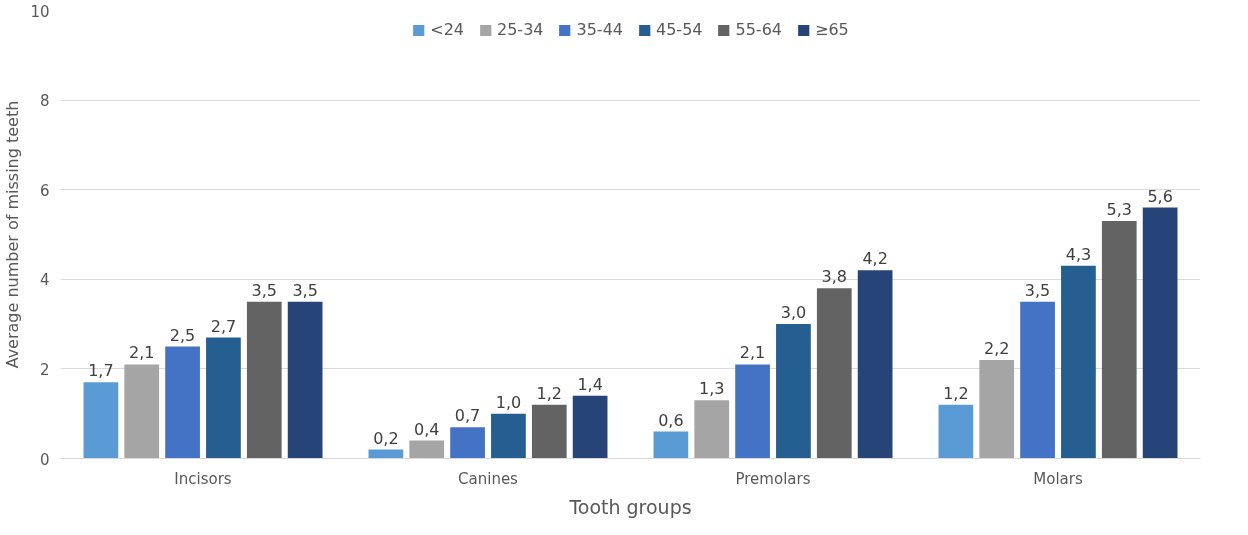 The height and width of the screenshot is (535, 1248). Describe the element at coordinates (758, 29) in the screenshot. I see `legend-label: 55-64` at that location.